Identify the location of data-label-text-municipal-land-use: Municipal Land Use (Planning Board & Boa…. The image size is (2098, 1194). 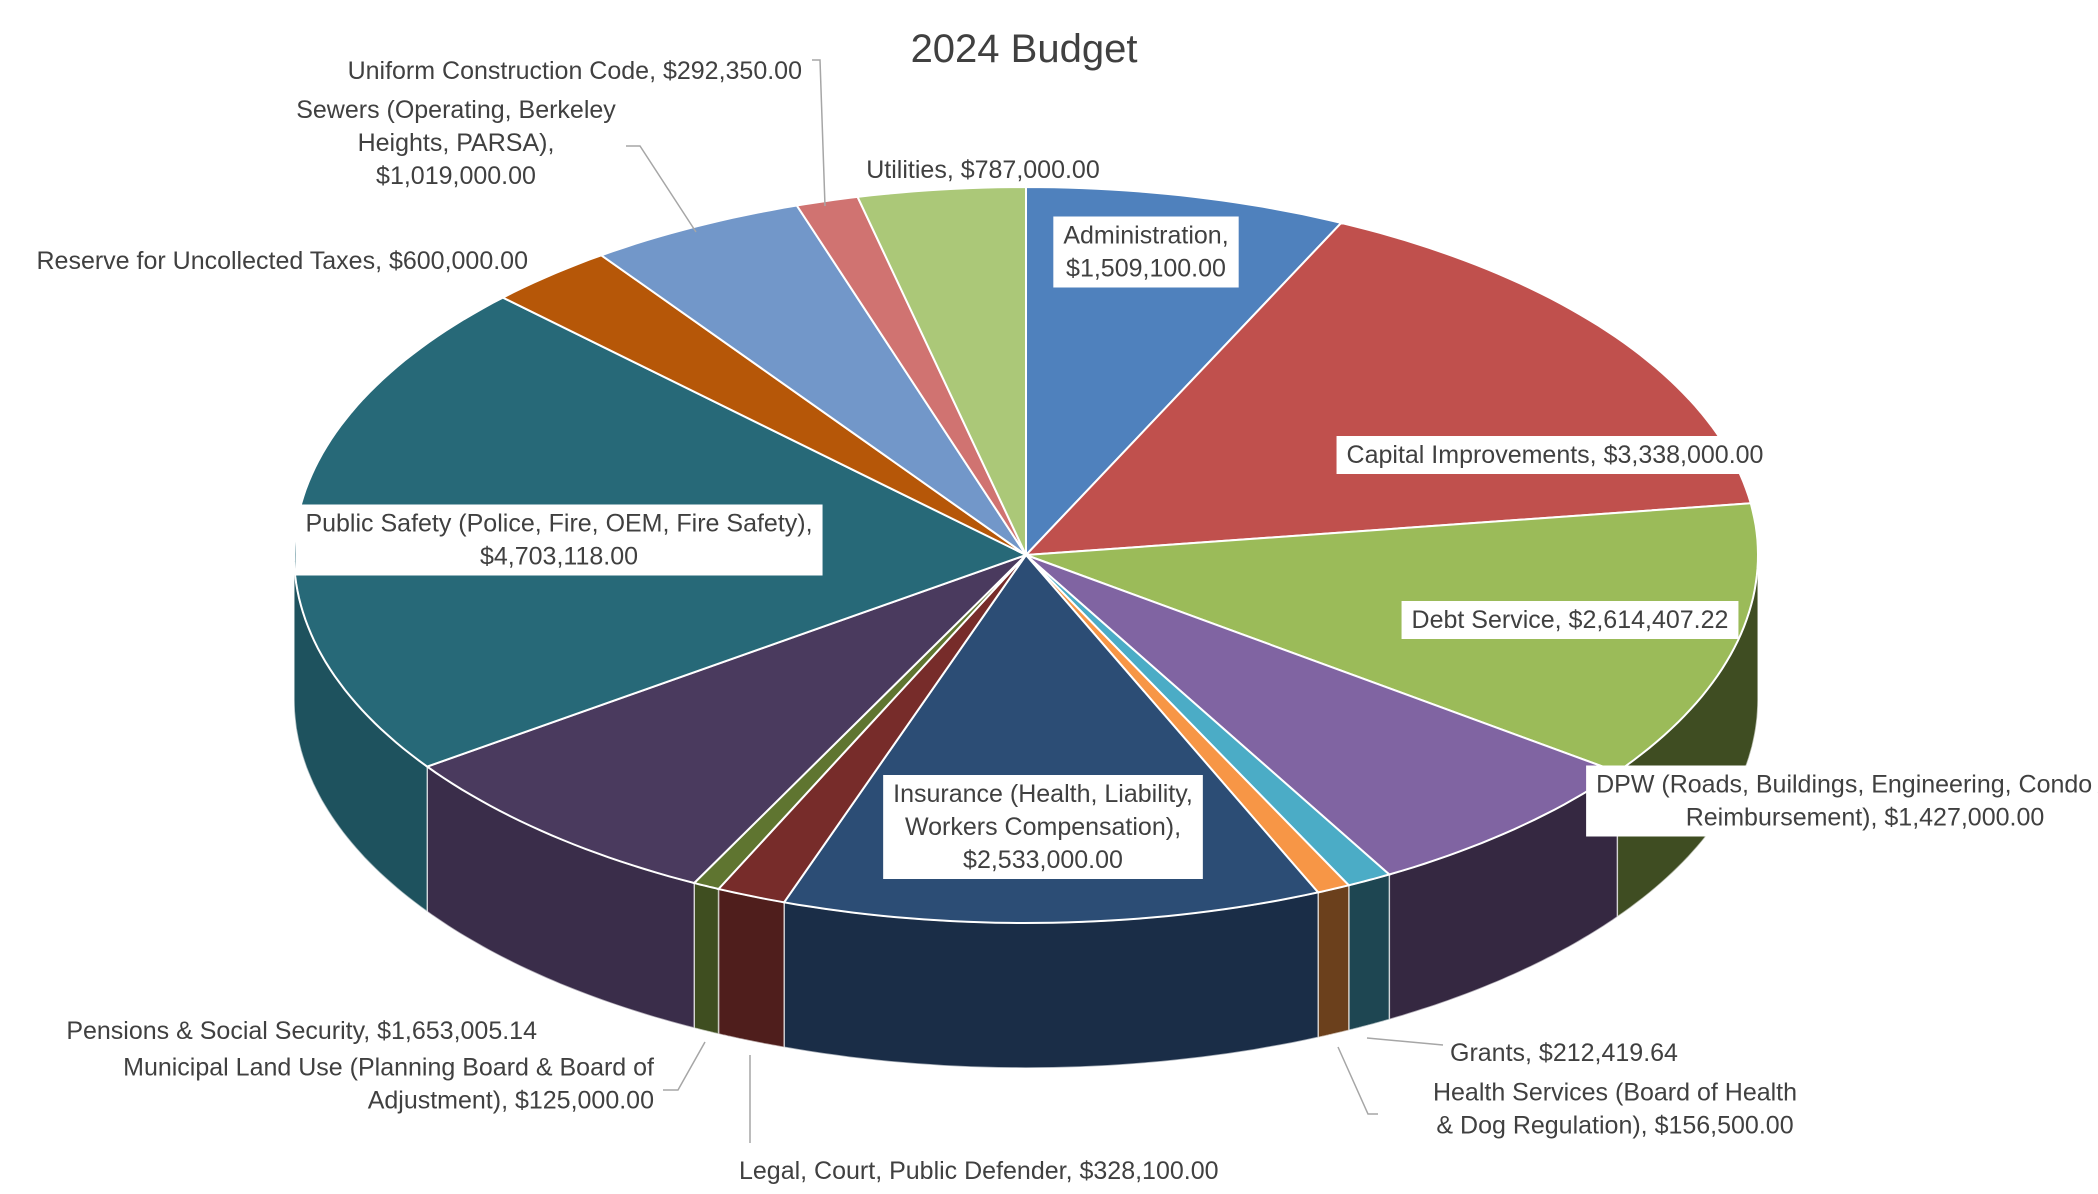
(388, 1084).